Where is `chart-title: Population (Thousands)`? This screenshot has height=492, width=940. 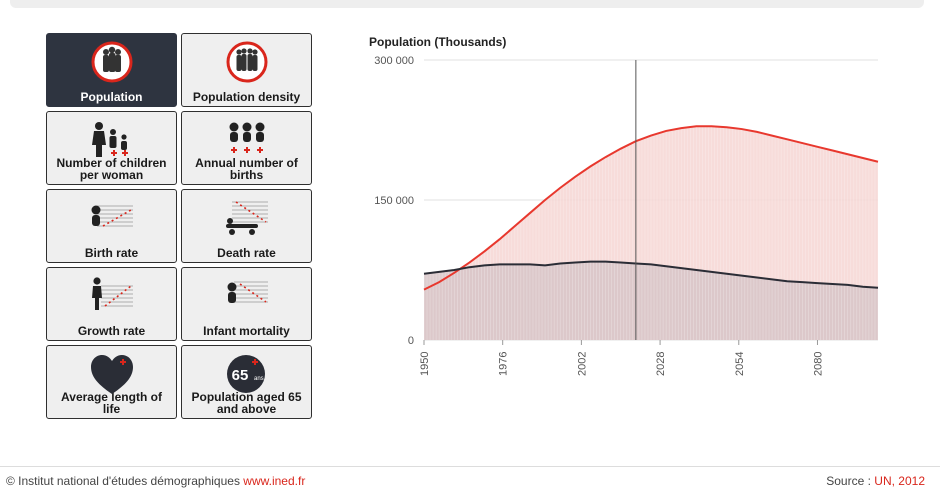
chart-title: Population (Thousands) is located at coordinates (438, 42).